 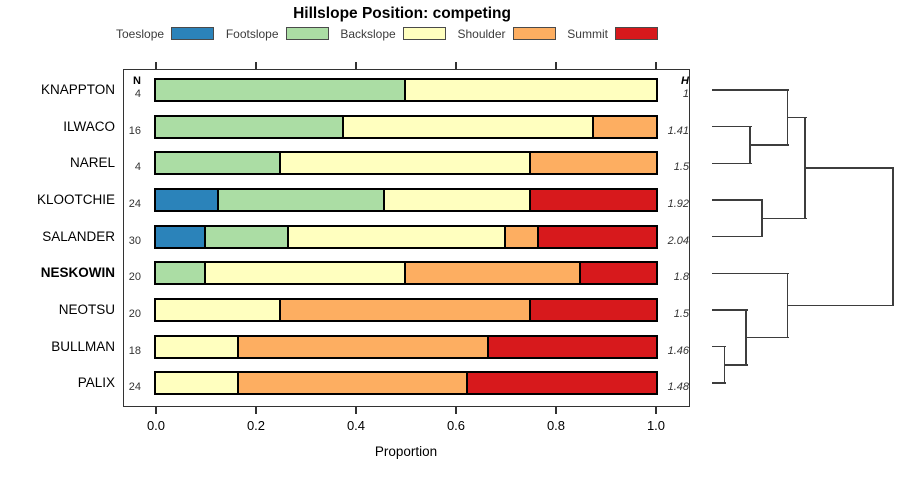 I want to click on n-value: 16, so click(x=134, y=130).